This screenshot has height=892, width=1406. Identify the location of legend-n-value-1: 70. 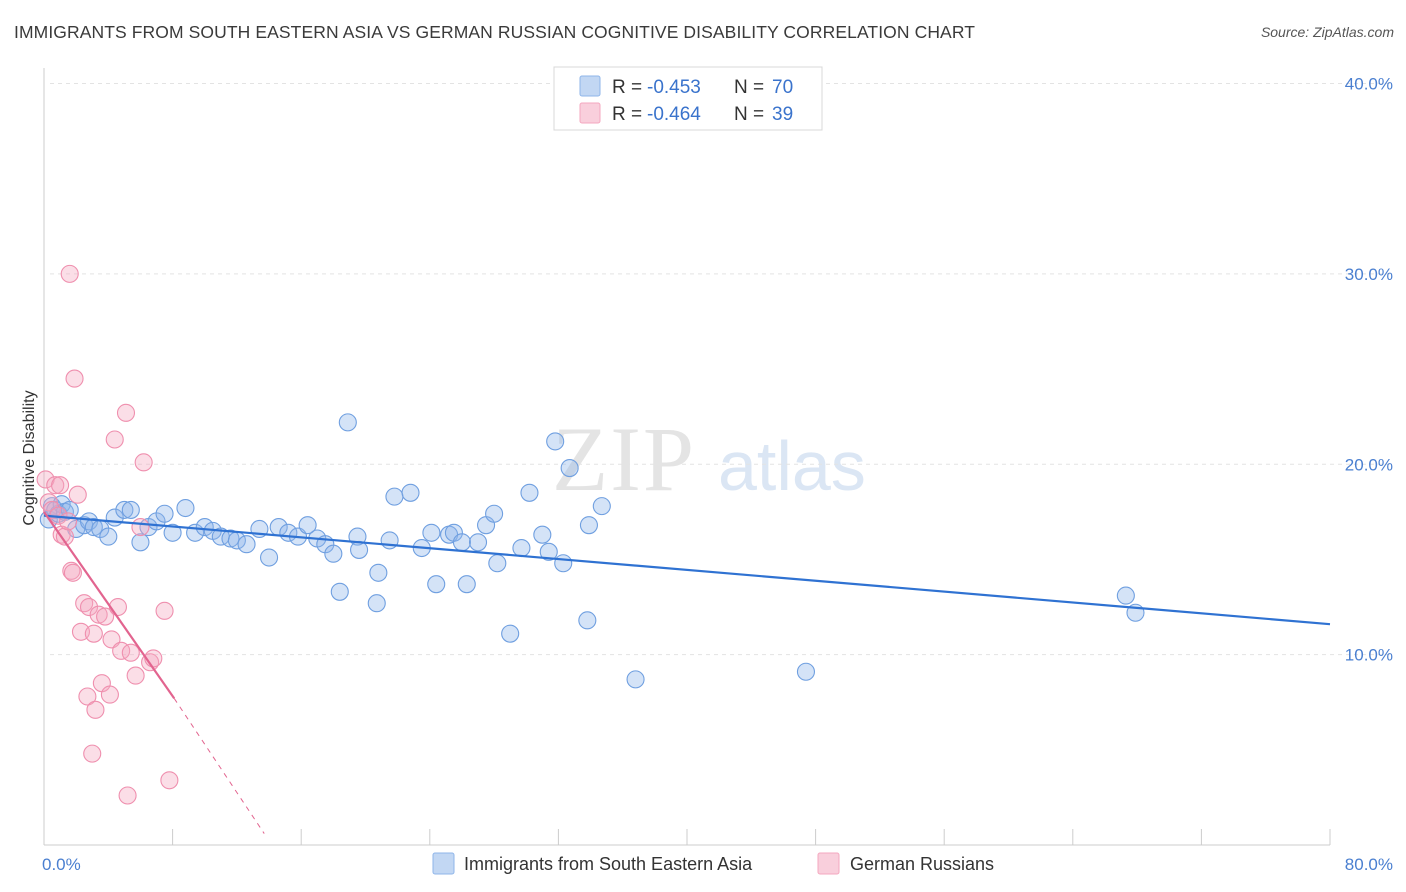
(782, 87).